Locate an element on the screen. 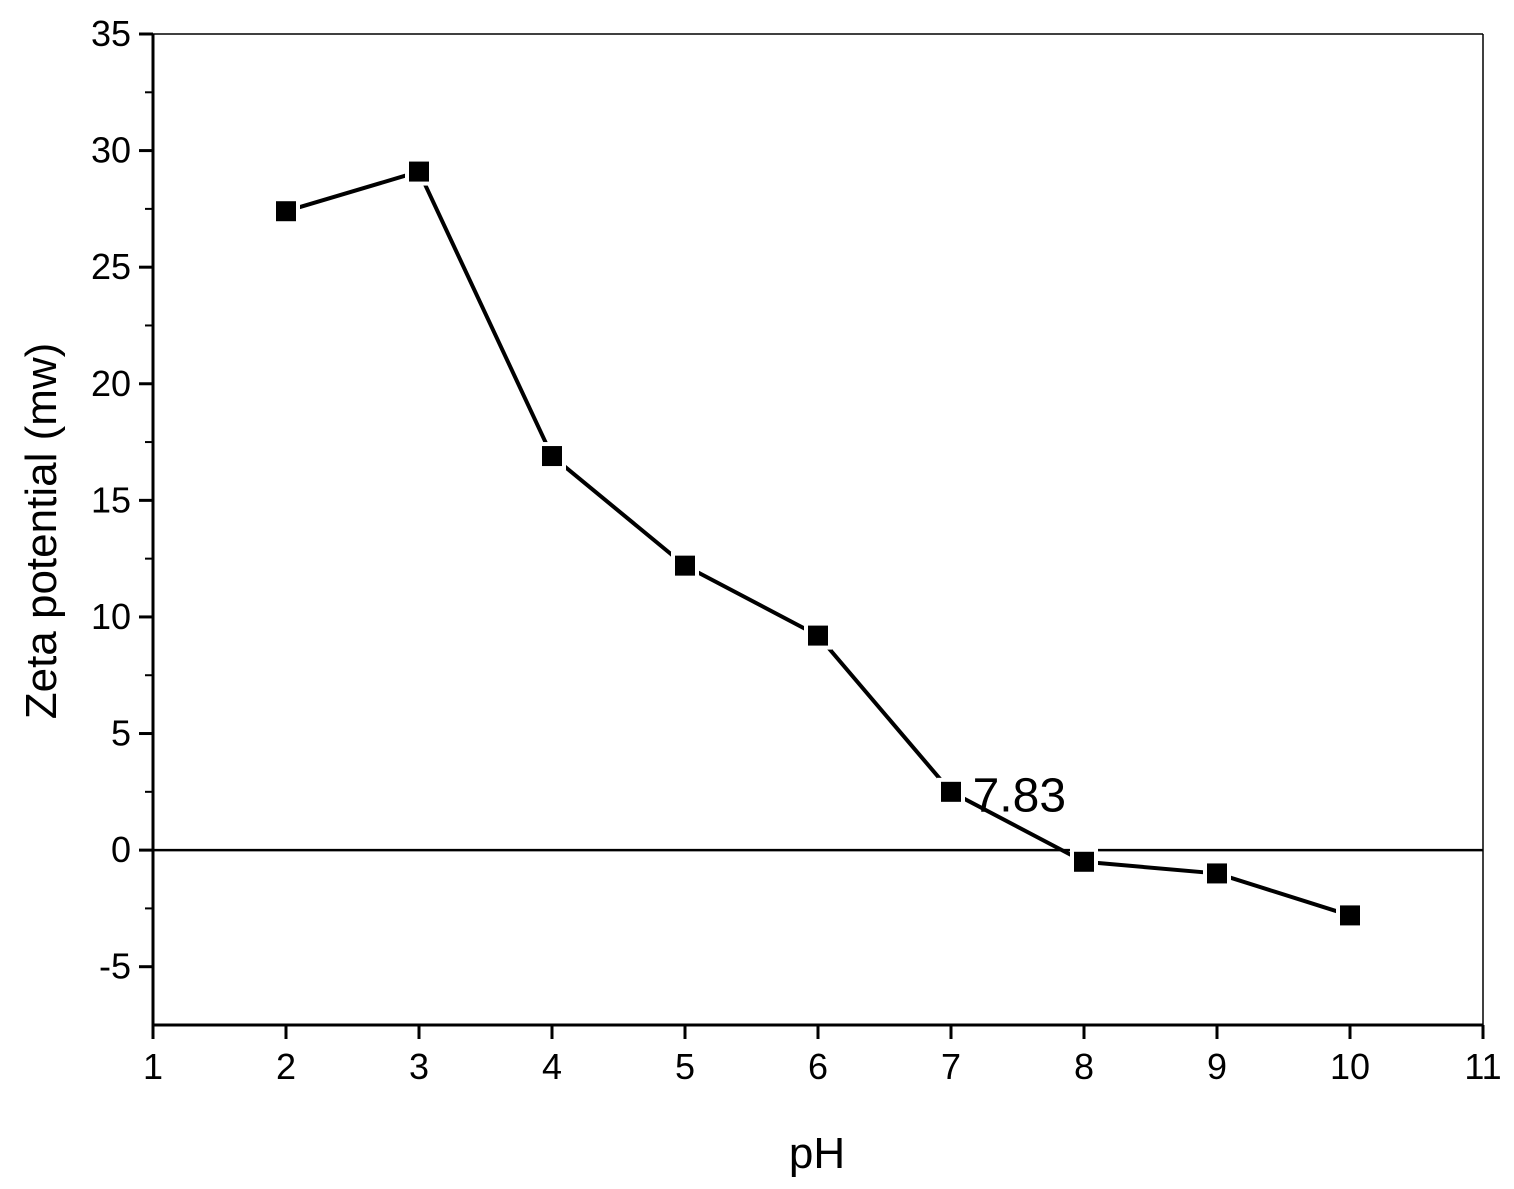 The image size is (1514, 1189). x-tick-label: 3 is located at coordinates (419, 1066).